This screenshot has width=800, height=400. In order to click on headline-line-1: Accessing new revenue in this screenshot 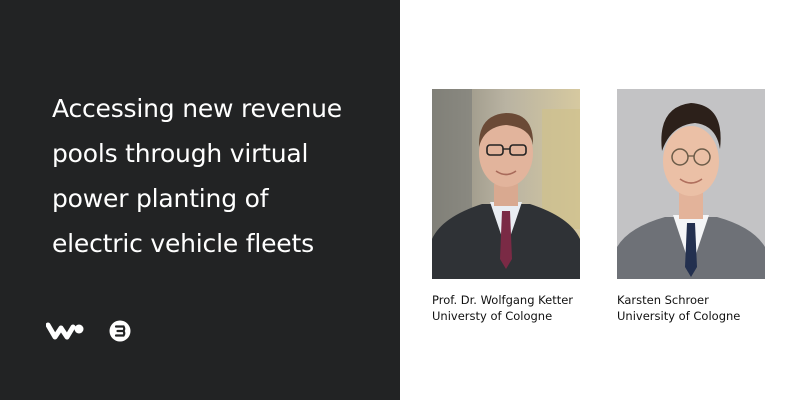, I will do `click(197, 108)`.